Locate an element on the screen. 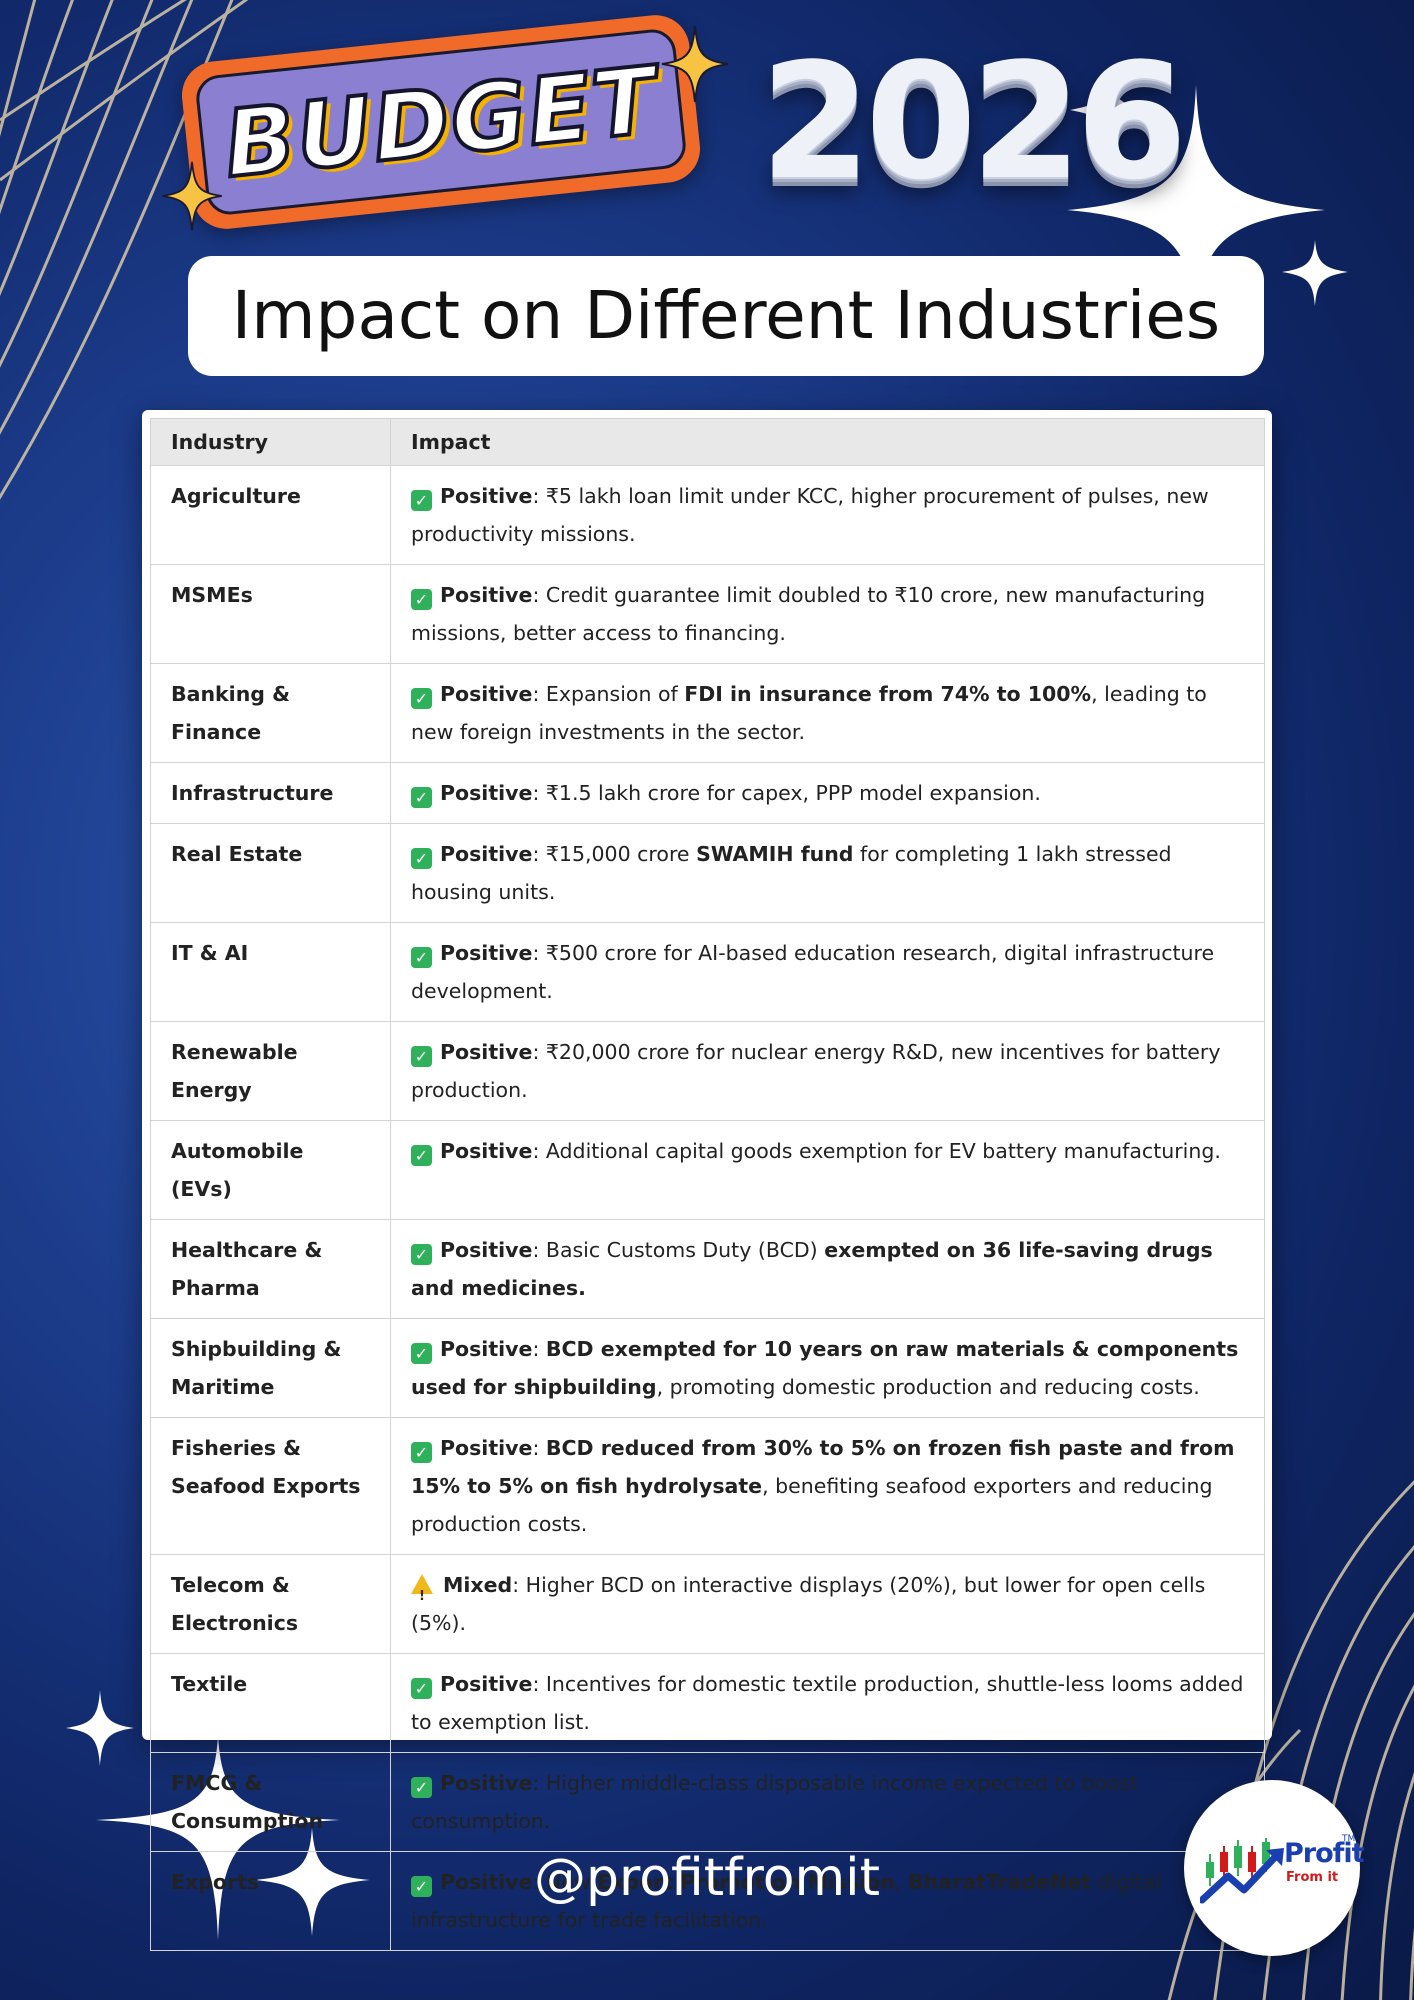  column-header-impact: Impact is located at coordinates (827, 442).